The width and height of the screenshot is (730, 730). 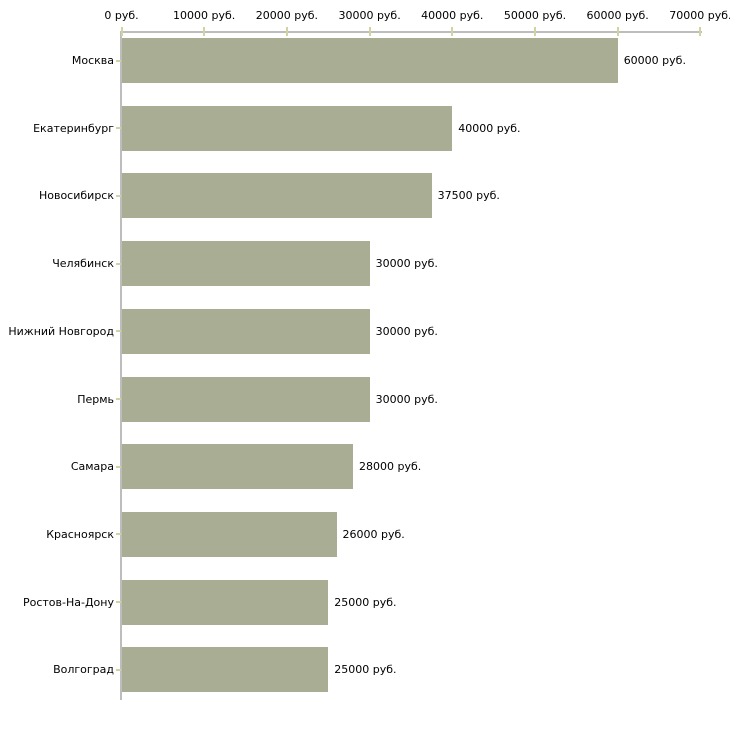 What do you see at coordinates (617, 15) in the screenshot?
I see `x-tick-label: 60000 руб.` at bounding box center [617, 15].